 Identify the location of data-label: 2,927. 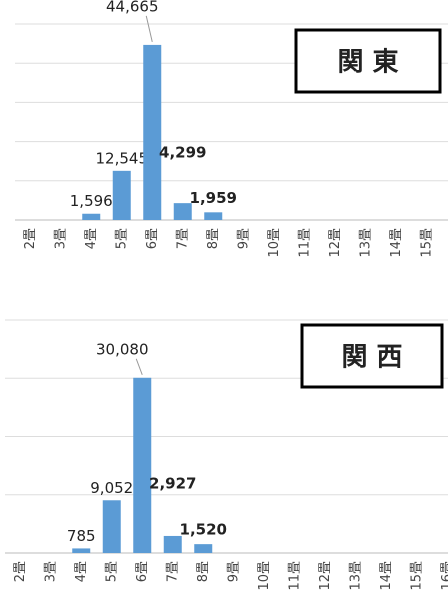
(172, 483).